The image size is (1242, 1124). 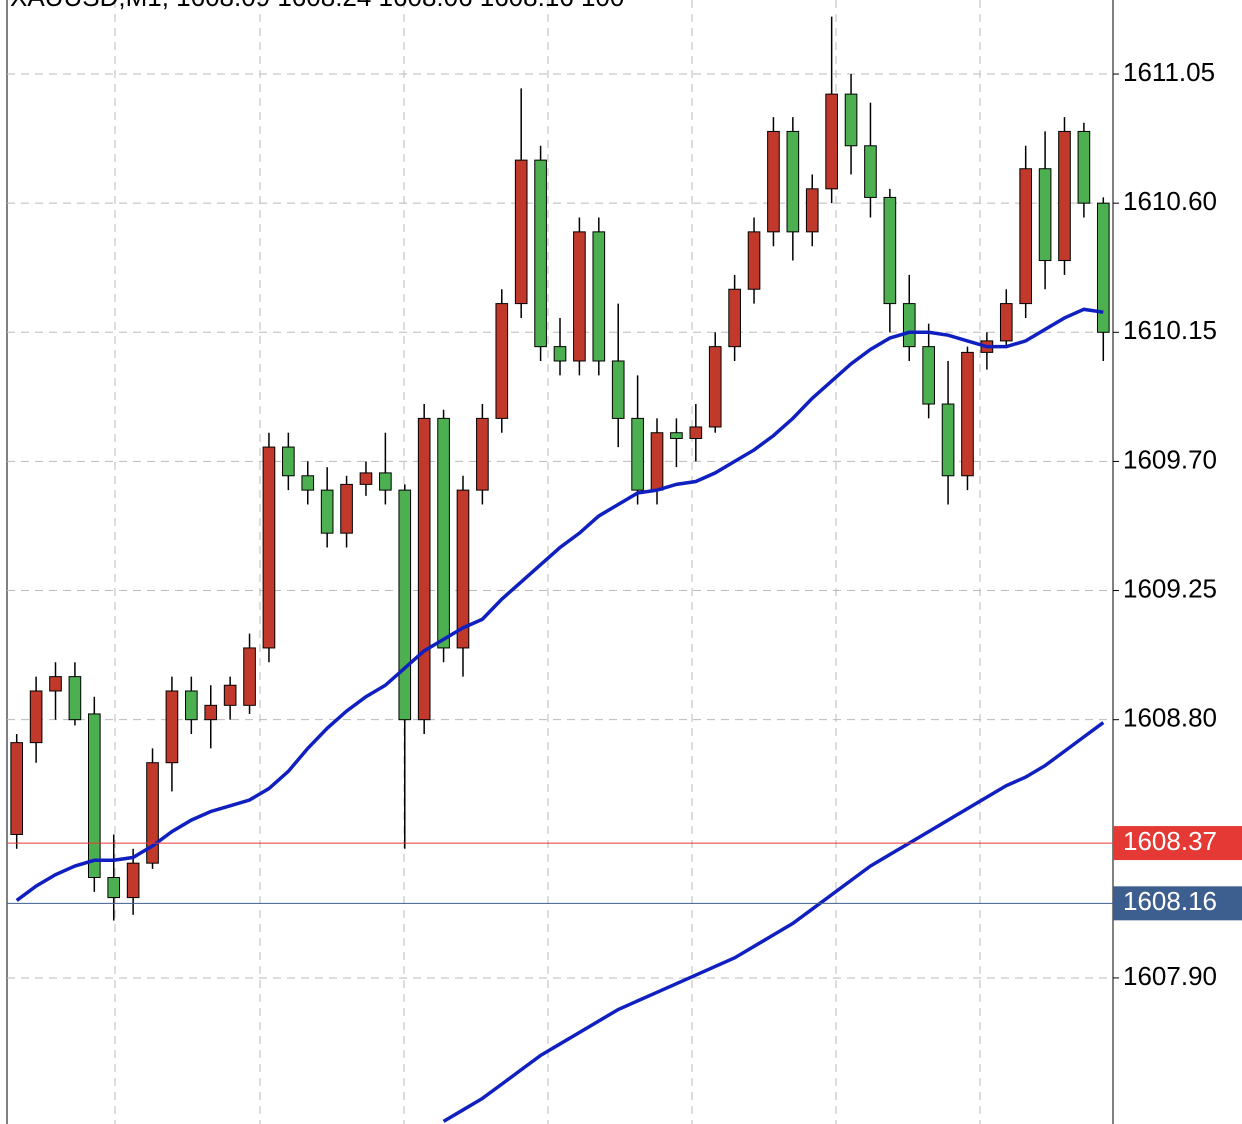 What do you see at coordinates (1170, 459) in the screenshot?
I see `y-tick-label: 1609.70` at bounding box center [1170, 459].